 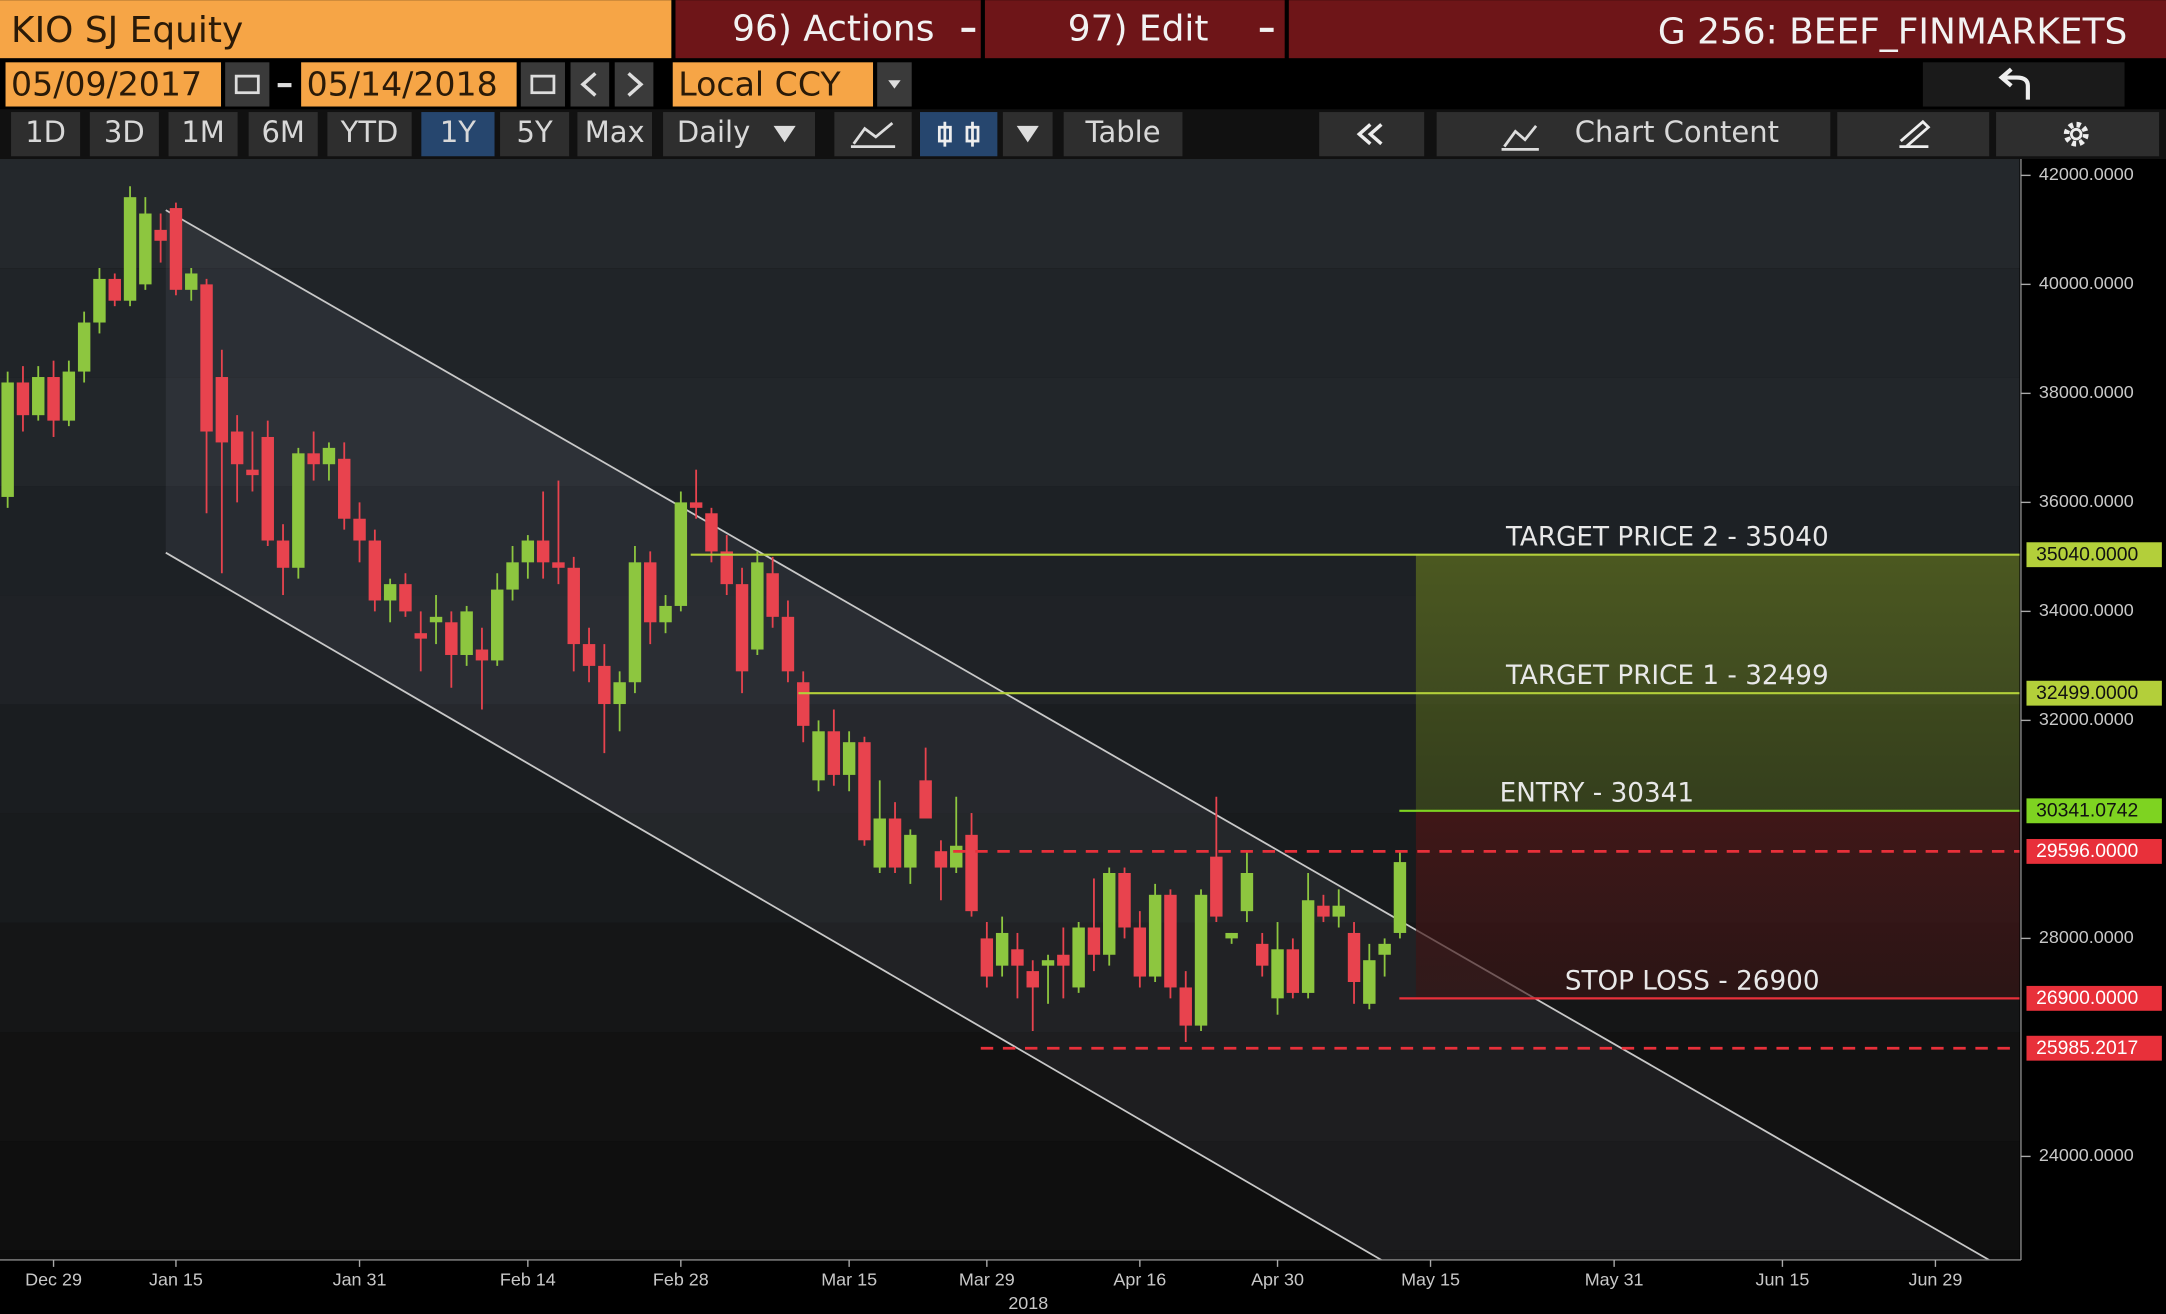 What do you see at coordinates (873, 135) in the screenshot?
I see `line-chart-icon` at bounding box center [873, 135].